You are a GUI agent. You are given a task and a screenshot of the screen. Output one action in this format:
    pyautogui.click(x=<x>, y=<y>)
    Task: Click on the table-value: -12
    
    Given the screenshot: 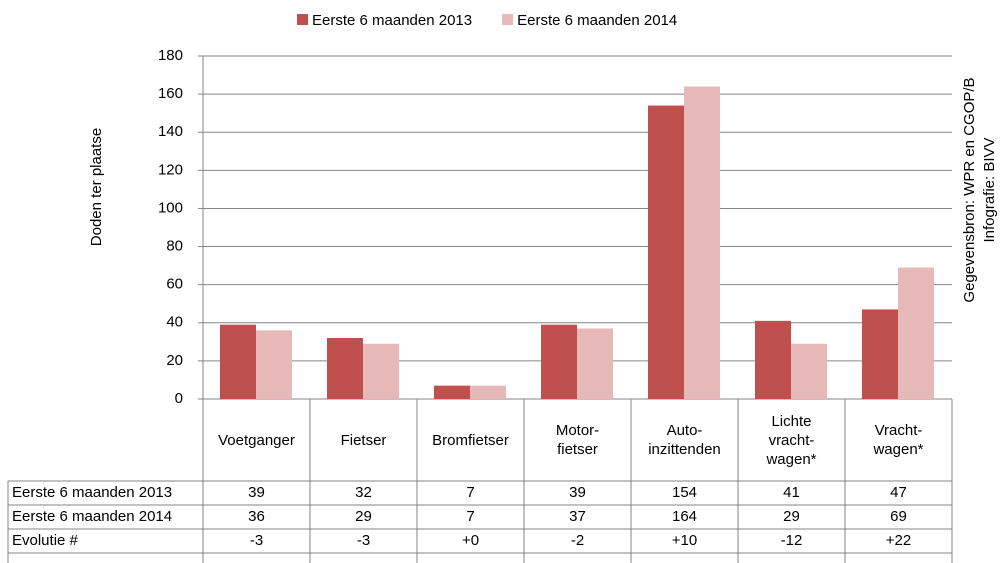 What is the action you would take?
    pyautogui.click(x=792, y=540)
    